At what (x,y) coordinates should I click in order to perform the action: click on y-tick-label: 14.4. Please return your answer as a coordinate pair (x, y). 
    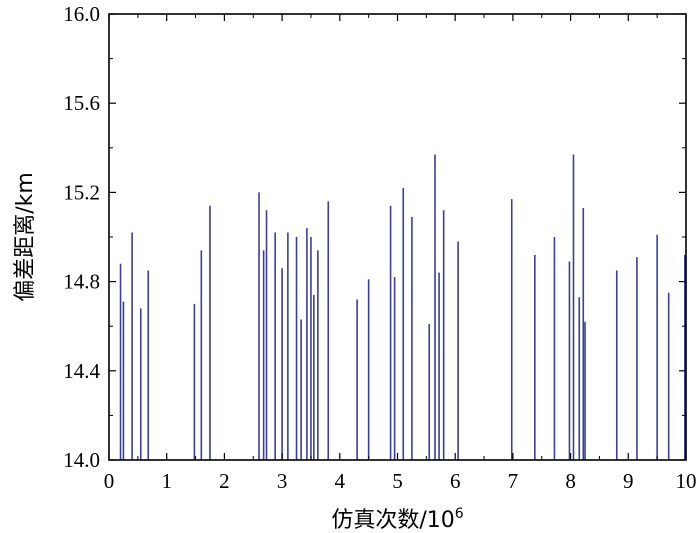
    Looking at the image, I should click on (81, 371).